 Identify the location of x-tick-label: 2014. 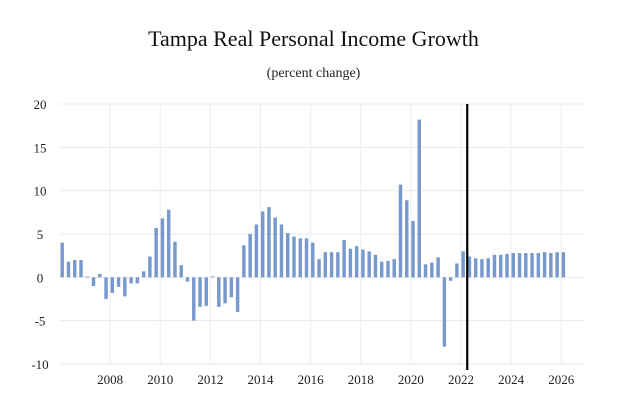
(260, 379).